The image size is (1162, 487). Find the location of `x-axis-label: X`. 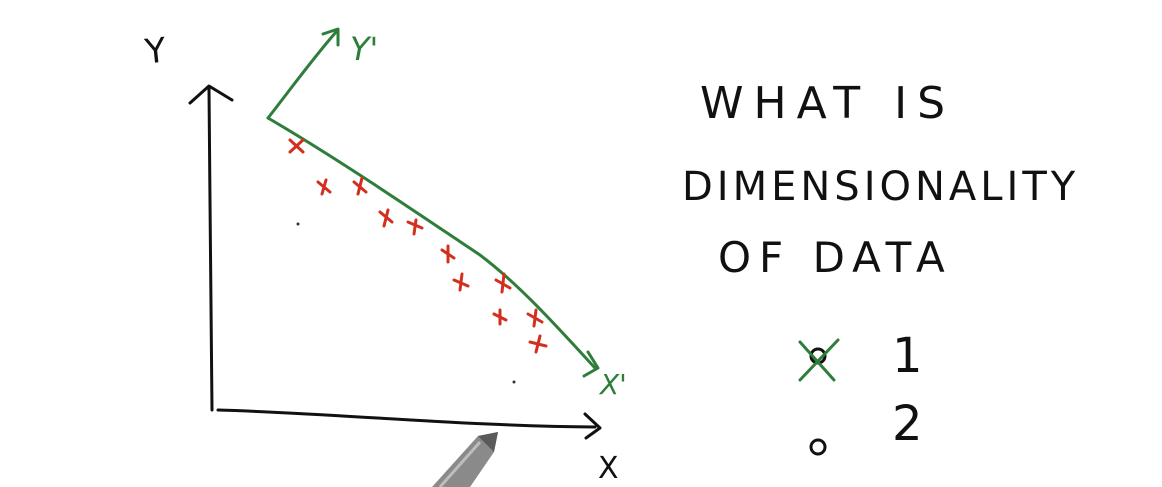

x-axis-label: X is located at coordinates (608, 468).